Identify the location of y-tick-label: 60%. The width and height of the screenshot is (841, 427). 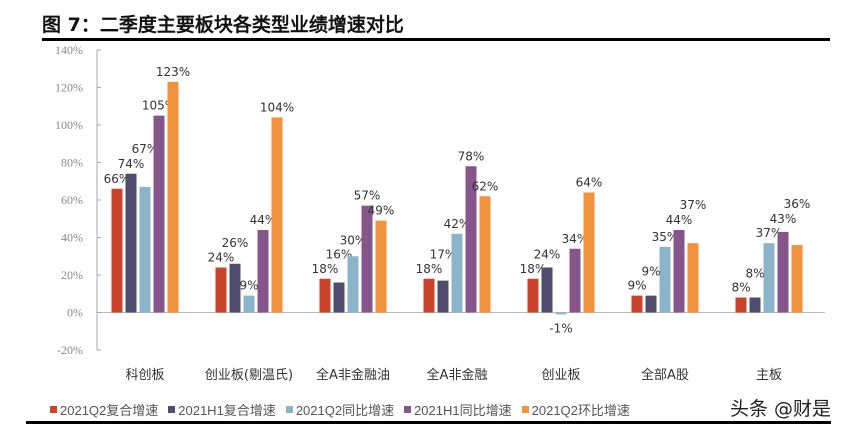
(72, 200).